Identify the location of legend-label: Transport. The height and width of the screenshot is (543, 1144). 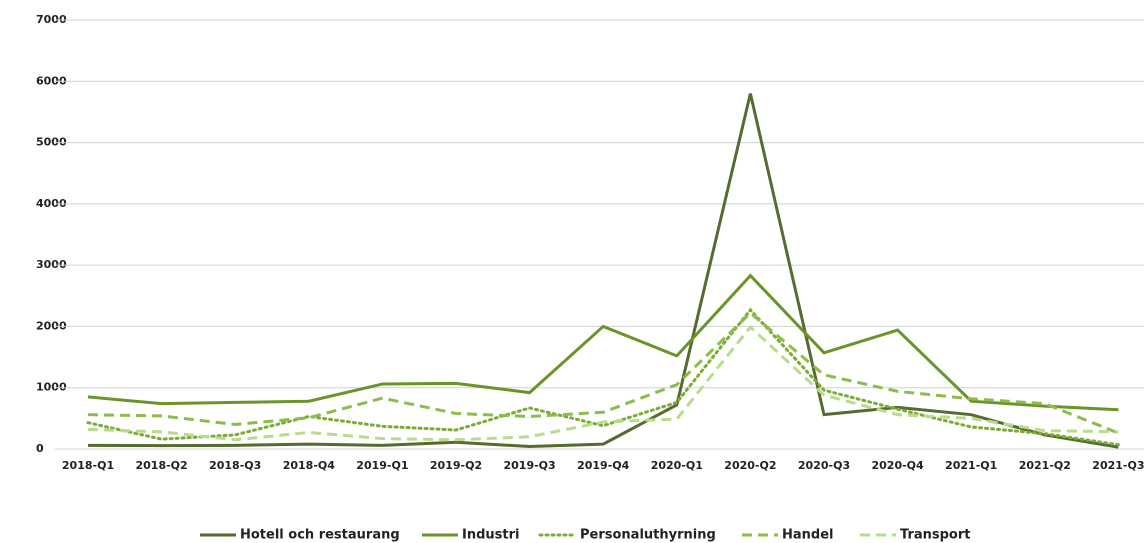
(935, 535).